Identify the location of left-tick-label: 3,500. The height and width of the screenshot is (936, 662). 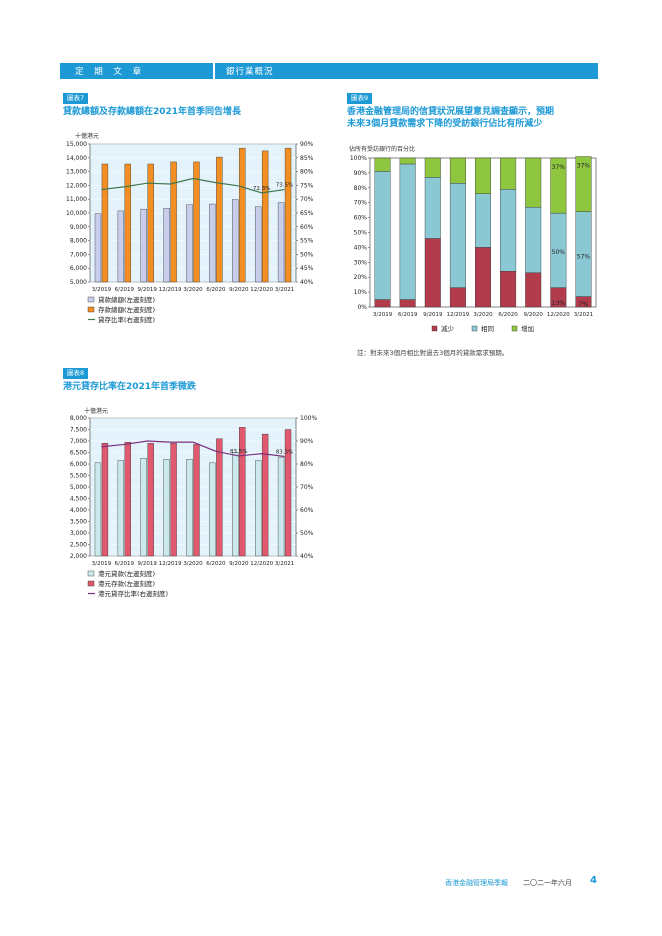
(78, 522).